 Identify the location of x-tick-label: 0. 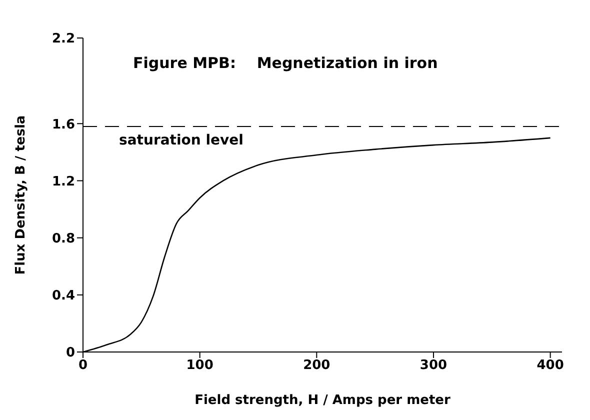
(83, 366).